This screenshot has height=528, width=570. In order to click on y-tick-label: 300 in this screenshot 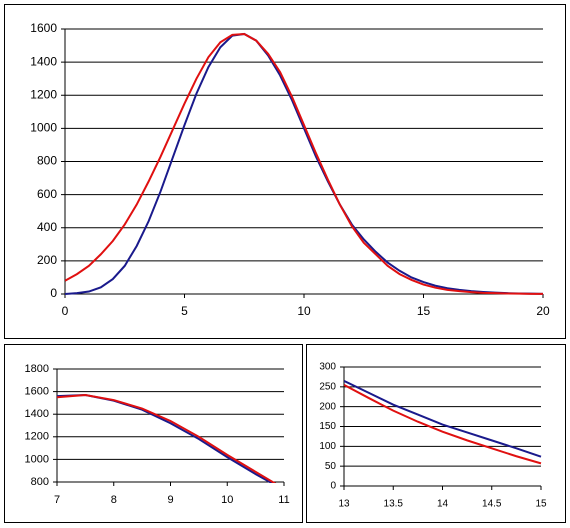, I will do `click(327, 367)`.